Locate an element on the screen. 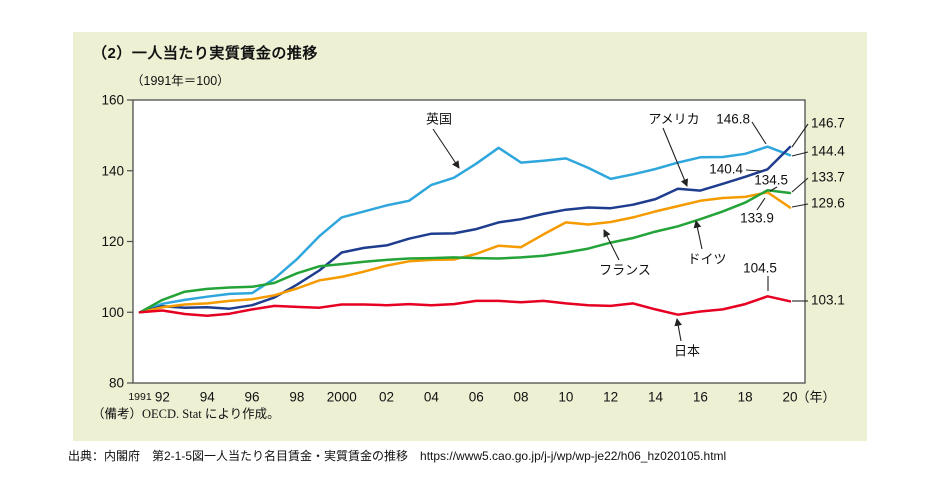 The width and height of the screenshot is (940, 500). end-value-label-uk: 144.4 is located at coordinates (828, 151).